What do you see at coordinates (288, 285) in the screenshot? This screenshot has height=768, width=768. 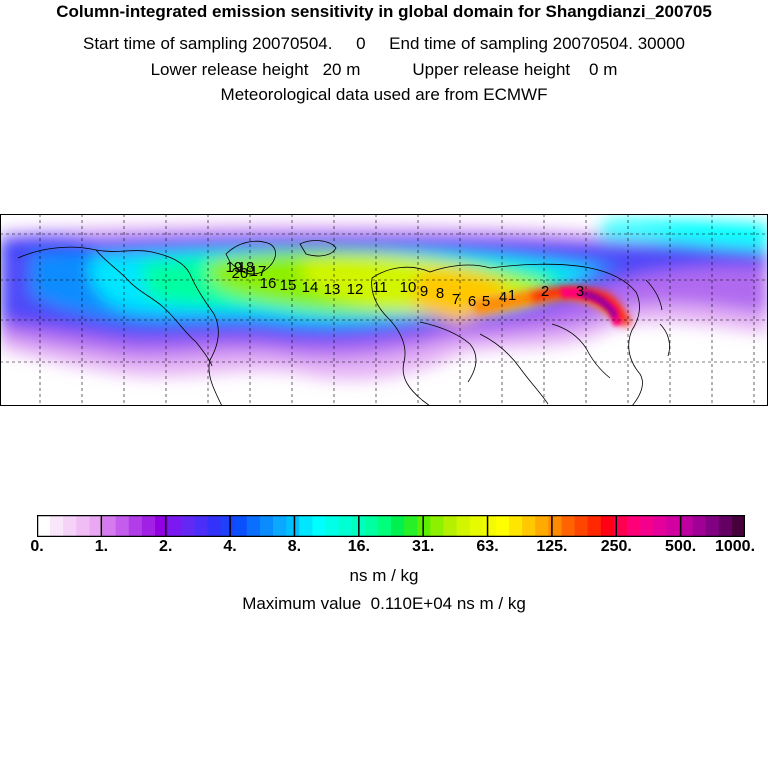 I see `trajectory-label: 15` at bounding box center [288, 285].